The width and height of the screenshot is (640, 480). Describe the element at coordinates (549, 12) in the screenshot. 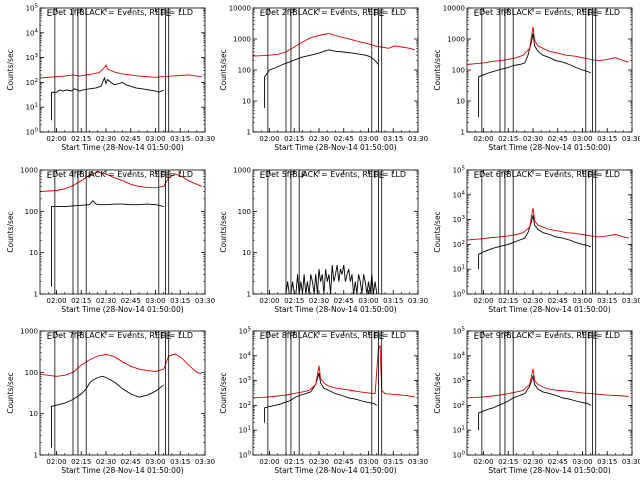

I see `panel-title: Det 3f BLACK = Events, RED = LLD` at that location.